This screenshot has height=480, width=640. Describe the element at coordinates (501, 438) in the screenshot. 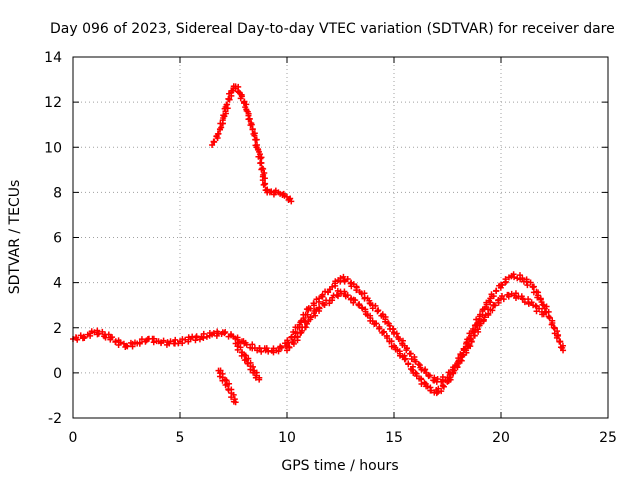

I see `x-tick-label: 20` at that location.